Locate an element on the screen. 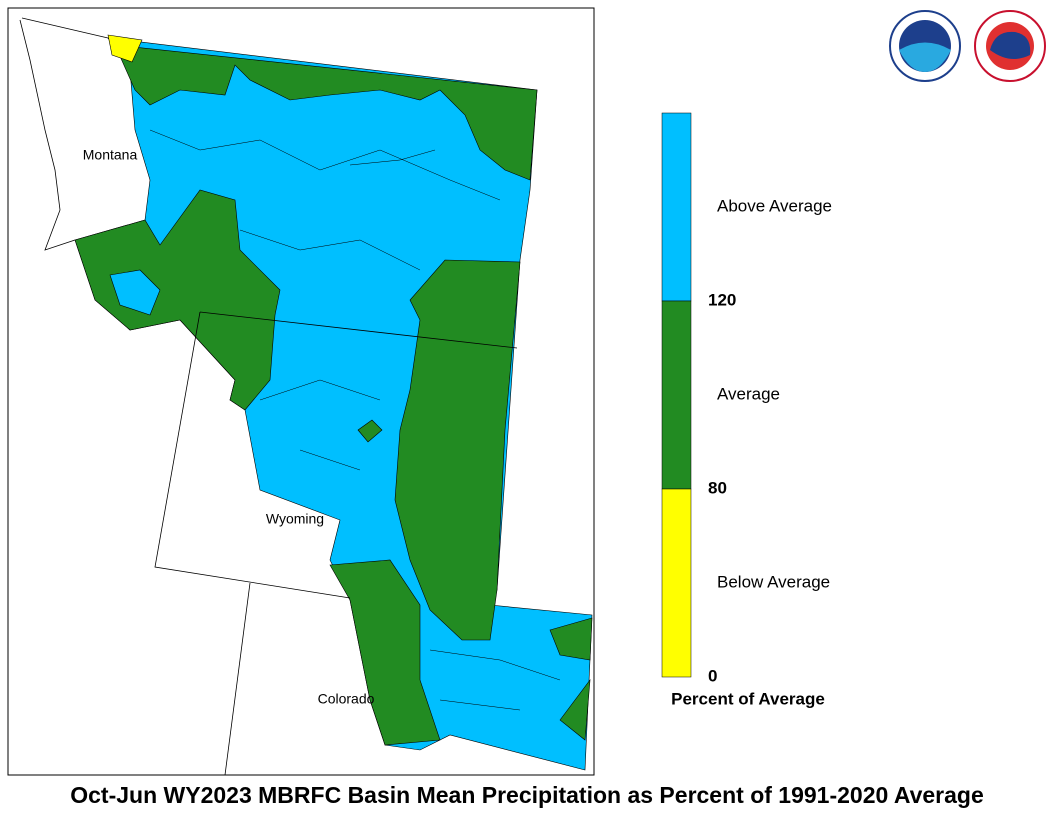 This screenshot has height=822, width=1054. legend-band-label: Average is located at coordinates (748, 393).